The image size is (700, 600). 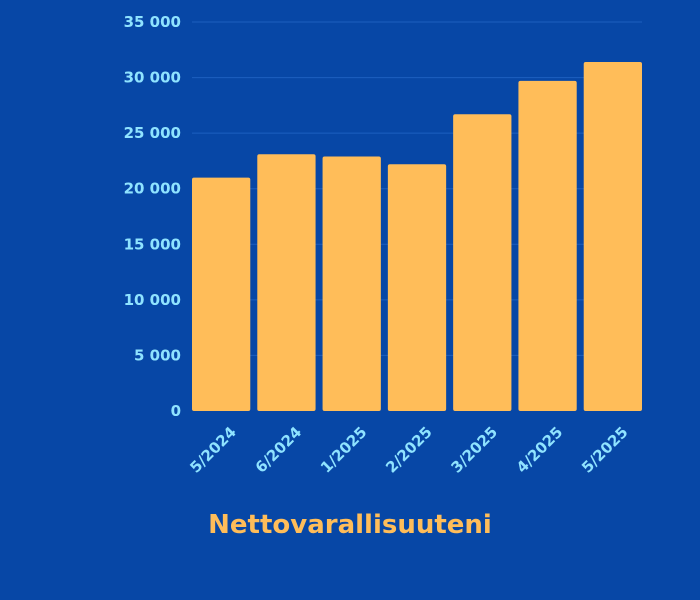 I want to click on y-tick-label: 15 000, so click(x=152, y=244).